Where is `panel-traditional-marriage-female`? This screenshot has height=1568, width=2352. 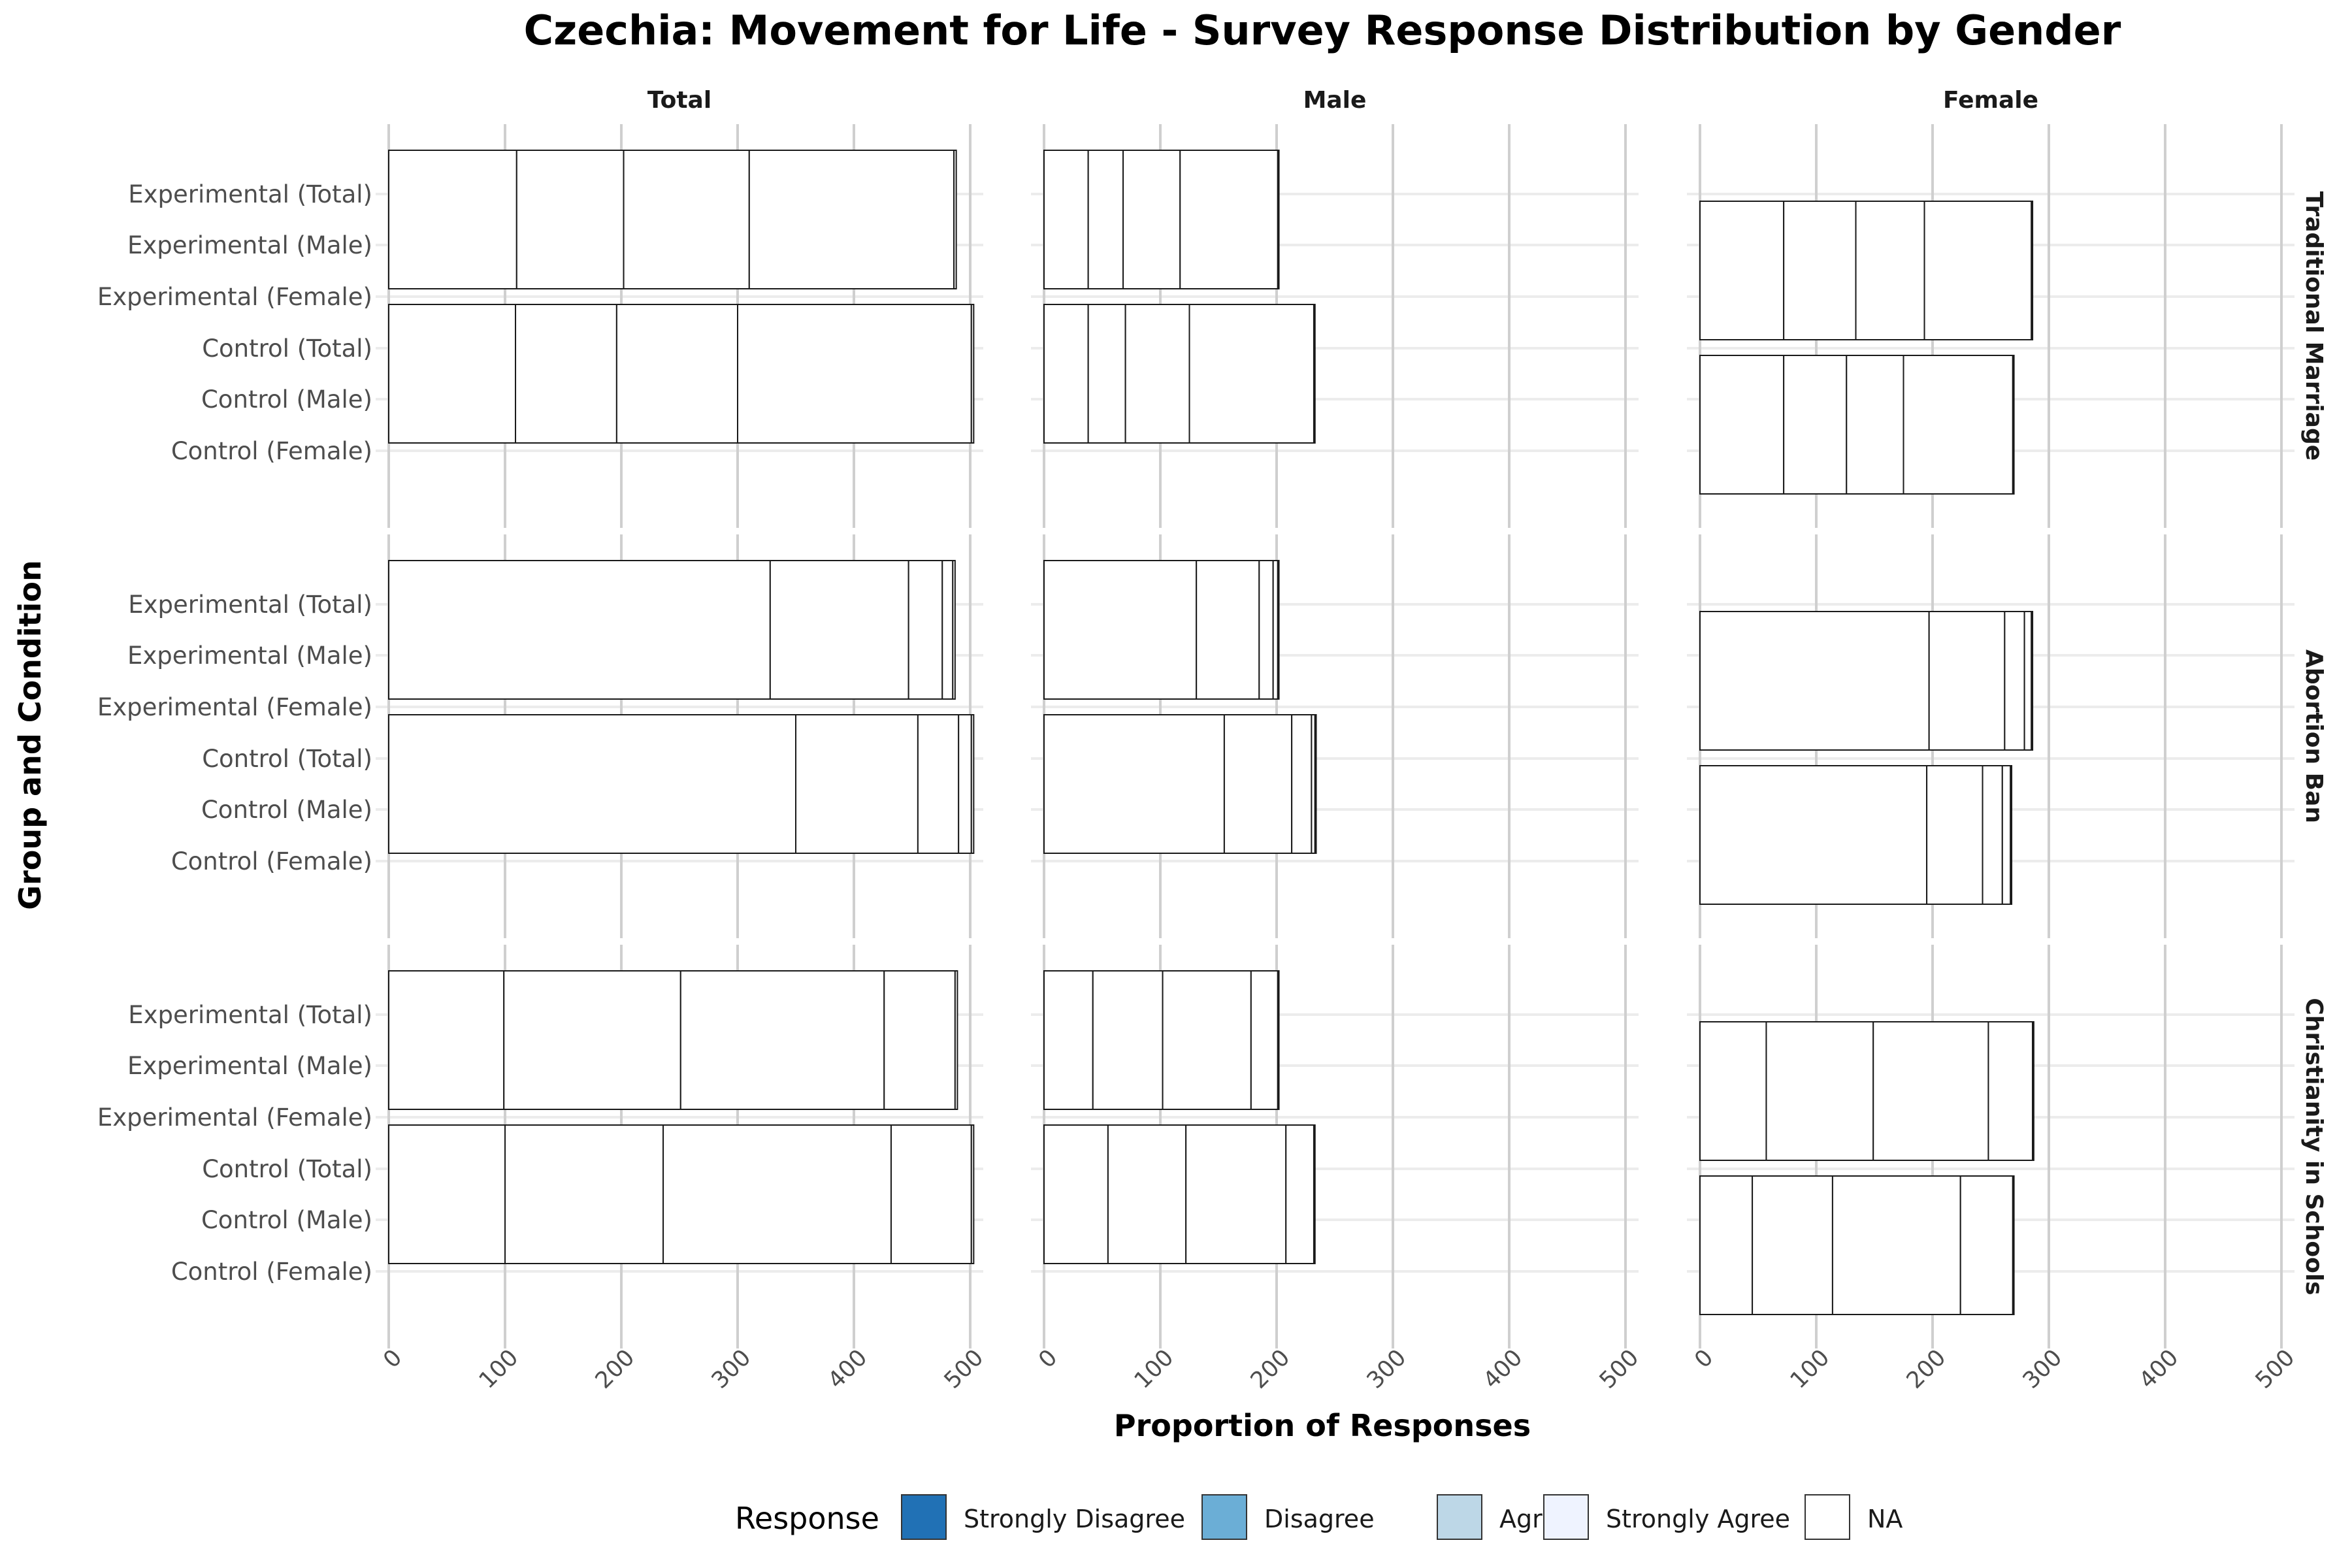 panel-traditional-marriage-female is located at coordinates (1991, 326).